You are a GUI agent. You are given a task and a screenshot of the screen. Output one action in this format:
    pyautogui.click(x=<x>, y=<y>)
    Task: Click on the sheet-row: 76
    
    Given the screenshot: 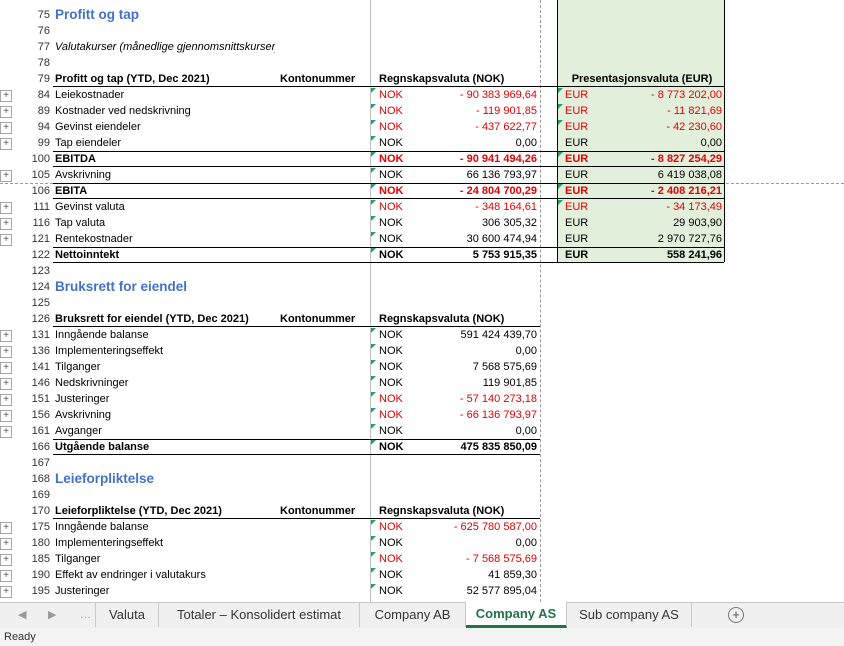 What is the action you would take?
    pyautogui.click(x=422, y=31)
    